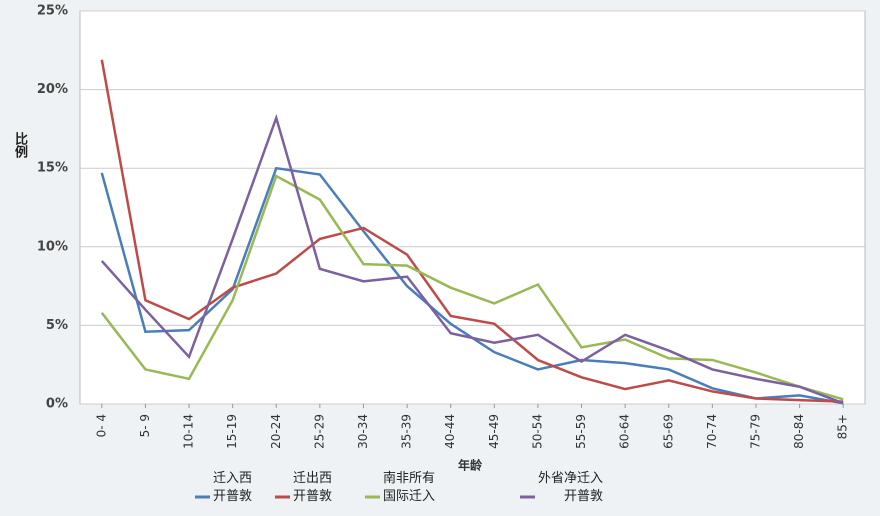 The image size is (880, 516). I want to click on legend-label: 外省净迁入 开普敦, so click(571, 487).